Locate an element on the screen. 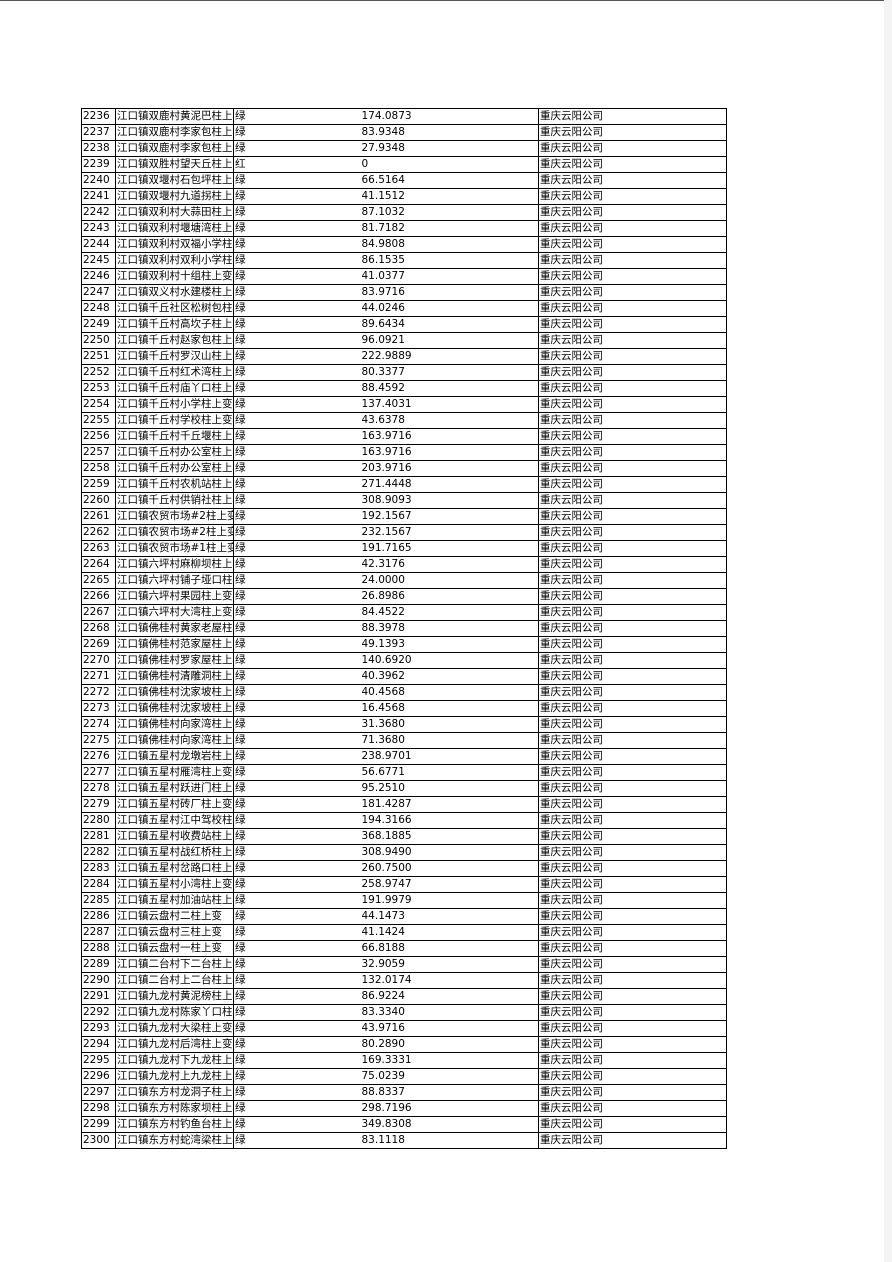 This screenshot has height=1262, width=892. row-id: 2265 is located at coordinates (98, 580).